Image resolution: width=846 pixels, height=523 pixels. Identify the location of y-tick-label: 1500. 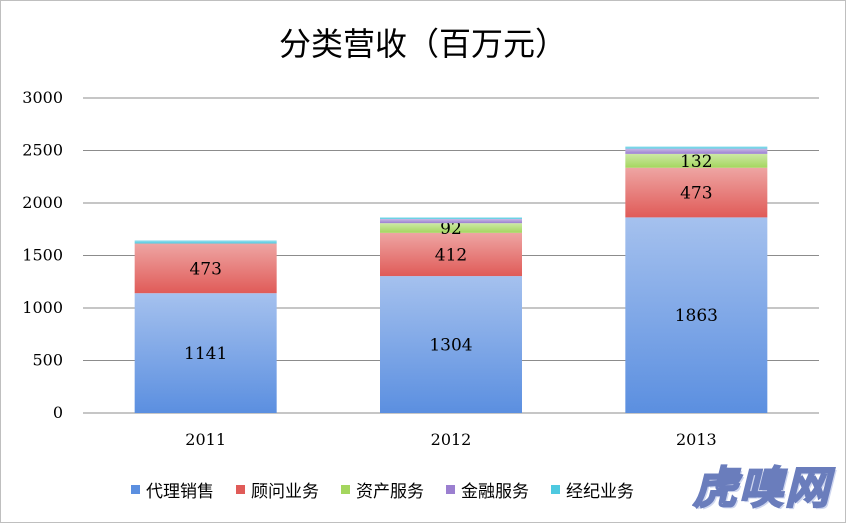
(42, 255).